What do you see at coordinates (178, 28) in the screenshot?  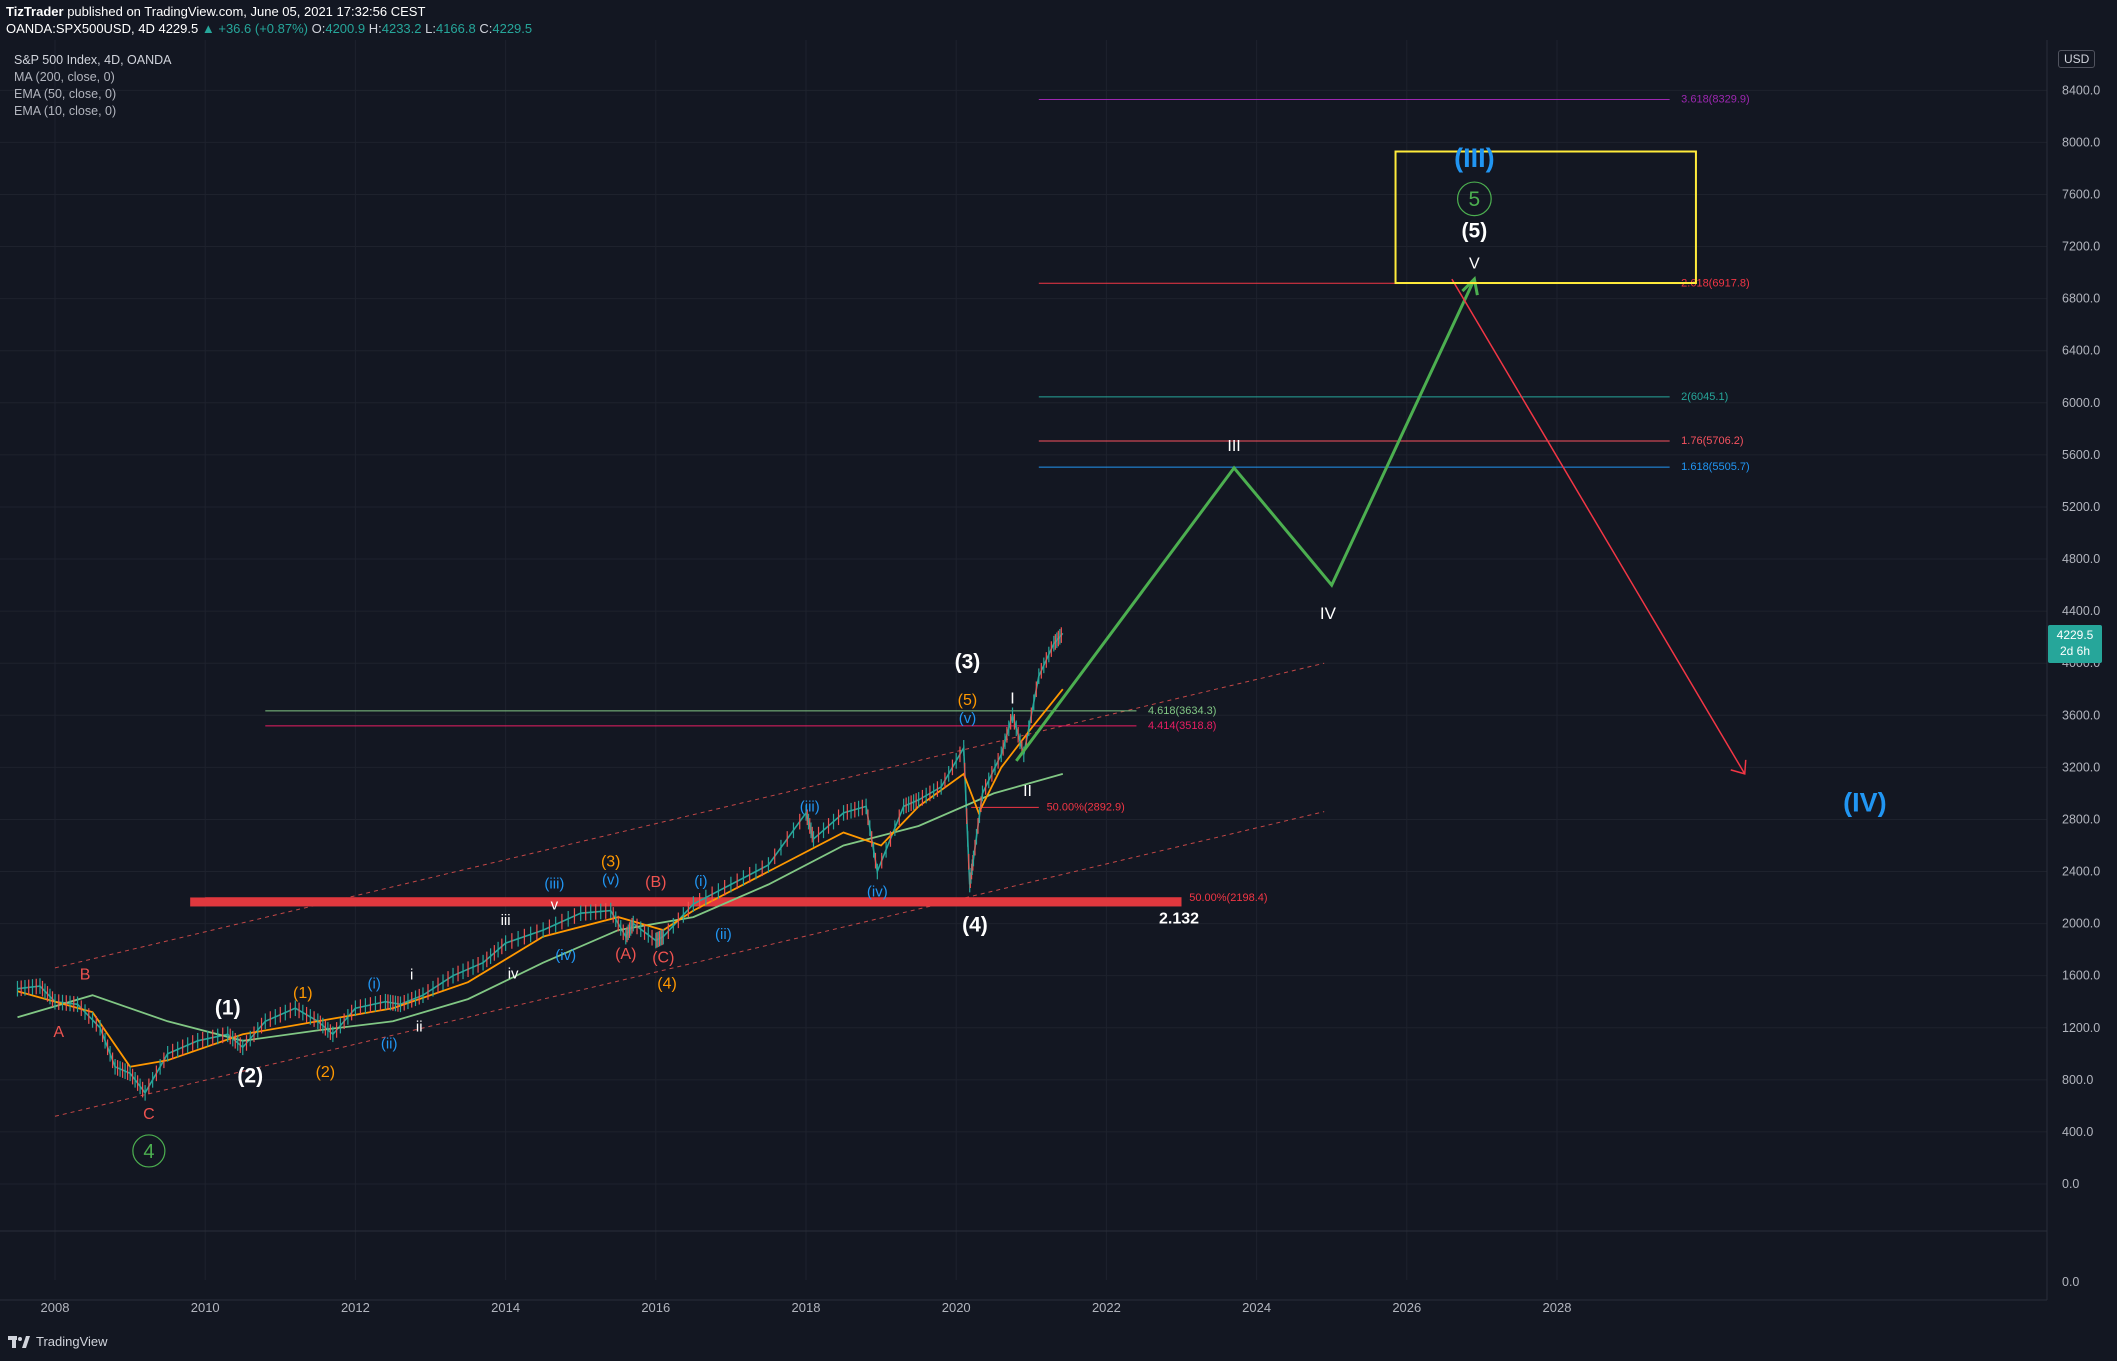 I see `last-price: 4229.5` at bounding box center [178, 28].